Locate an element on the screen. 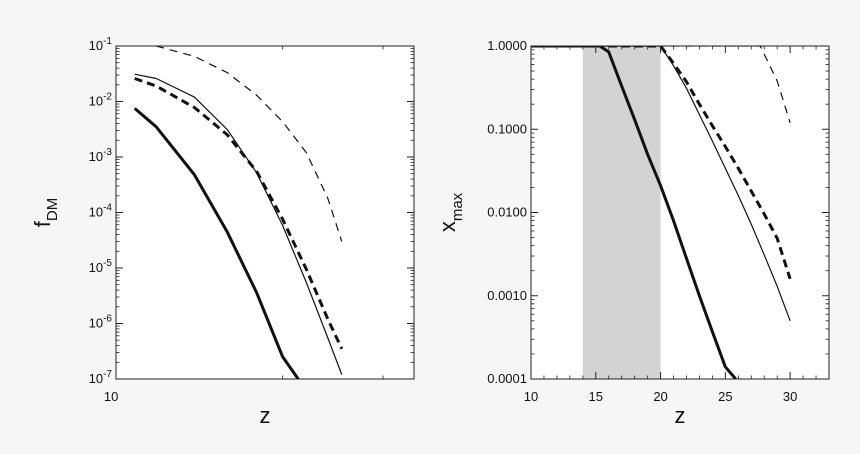 Image resolution: width=860 pixels, height=454 pixels. y-tick-label: 0.0001 is located at coordinates (507, 378).